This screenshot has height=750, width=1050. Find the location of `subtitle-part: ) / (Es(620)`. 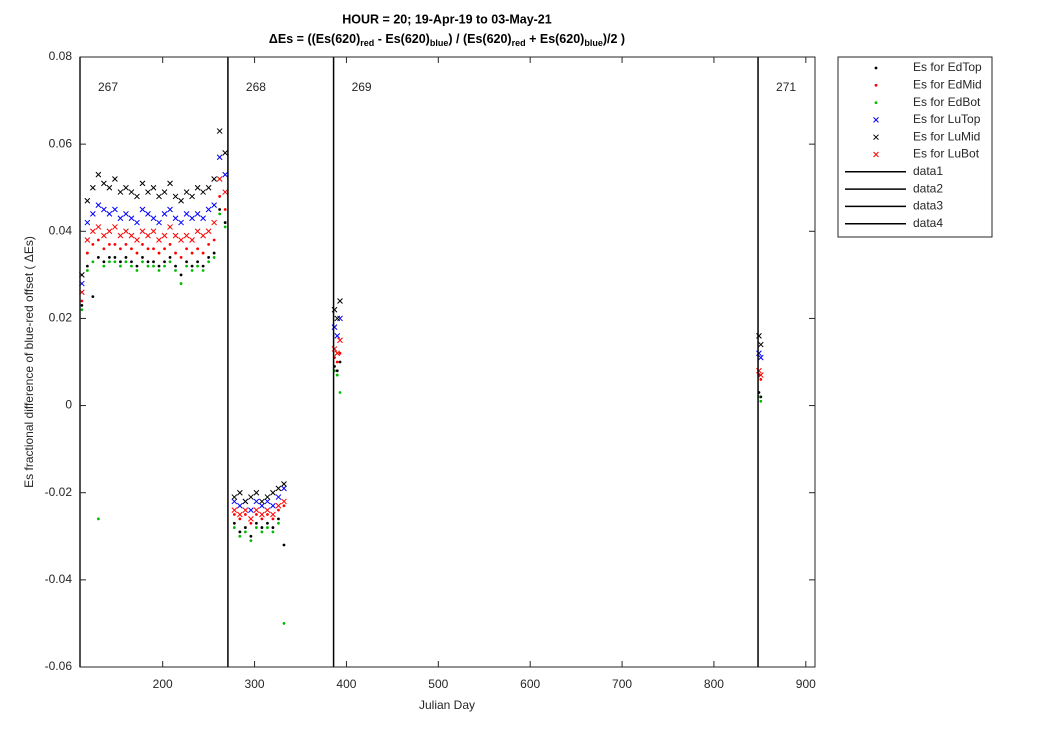

subtitle-part: ) / (Es(620) is located at coordinates (479, 39).